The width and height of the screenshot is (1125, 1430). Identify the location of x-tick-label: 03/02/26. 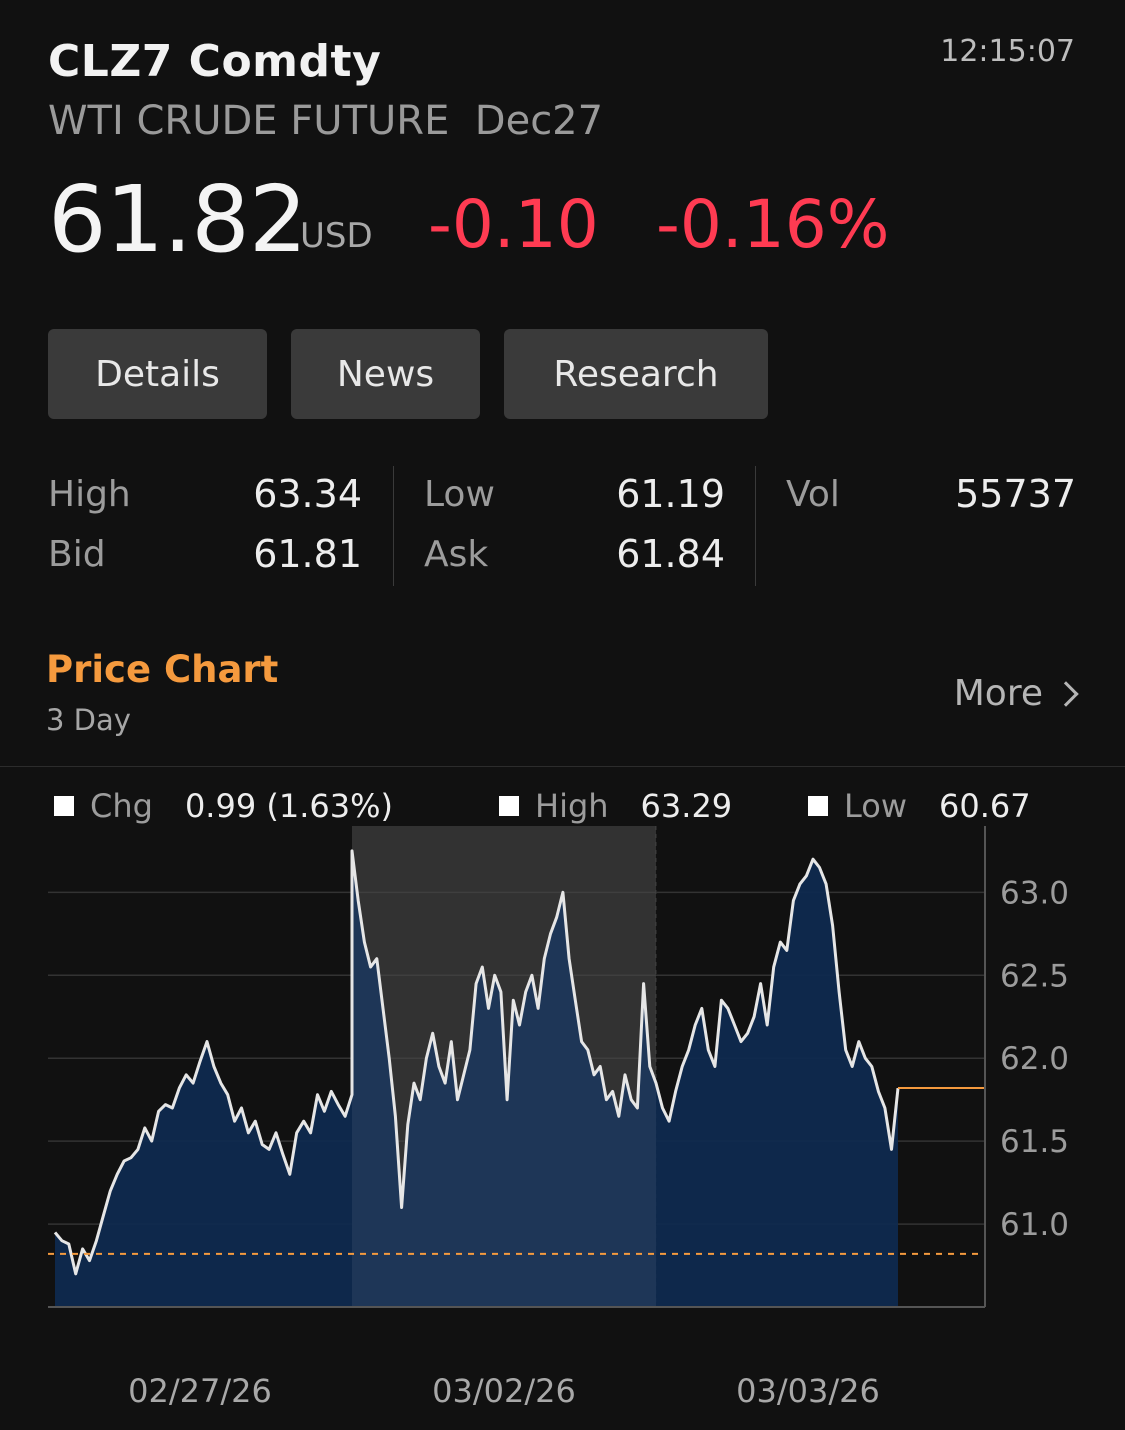
(504, 1391).